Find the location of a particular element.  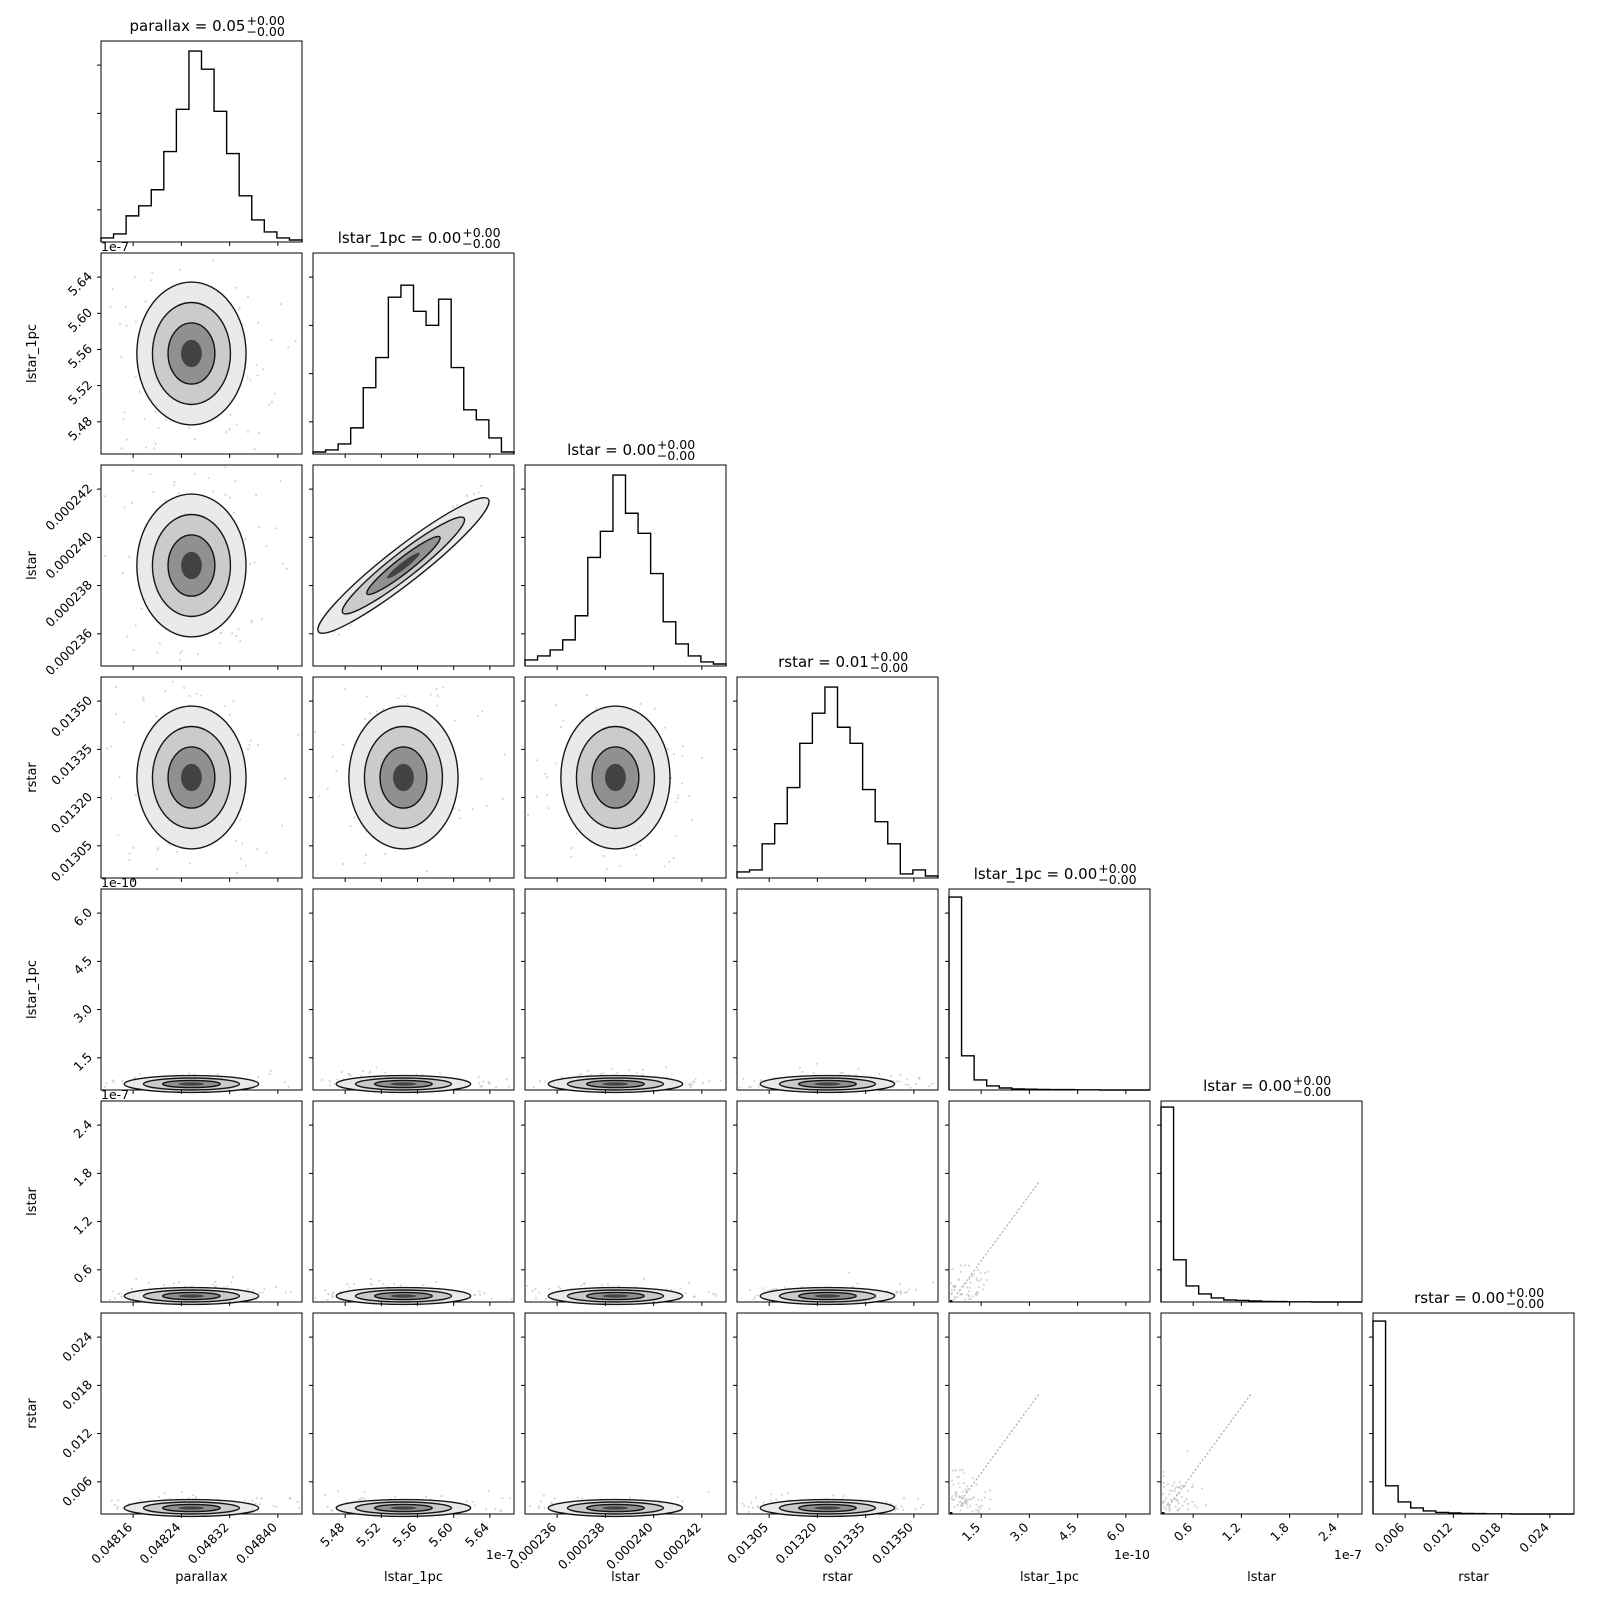

y-axis-label: lstar is located at coordinates (32, 1200).